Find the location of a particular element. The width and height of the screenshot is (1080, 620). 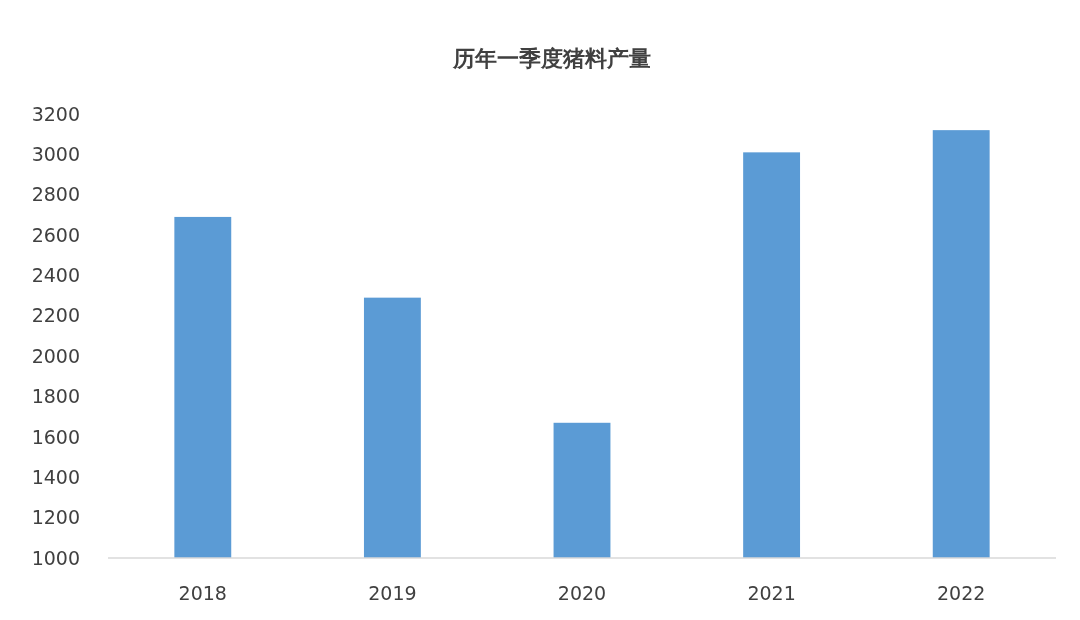

y-tick-label: 2800 is located at coordinates (55, 194).